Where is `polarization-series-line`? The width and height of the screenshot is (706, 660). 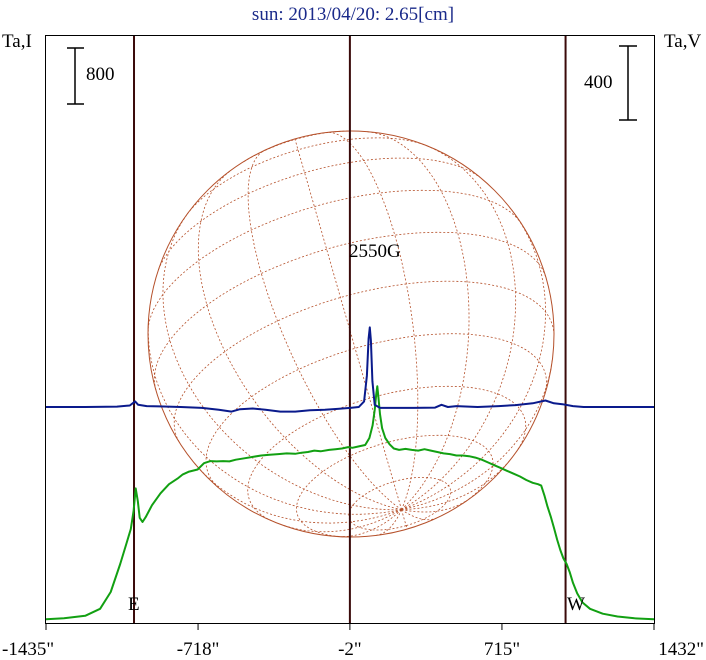
polarization-series-line is located at coordinates (350, 369).